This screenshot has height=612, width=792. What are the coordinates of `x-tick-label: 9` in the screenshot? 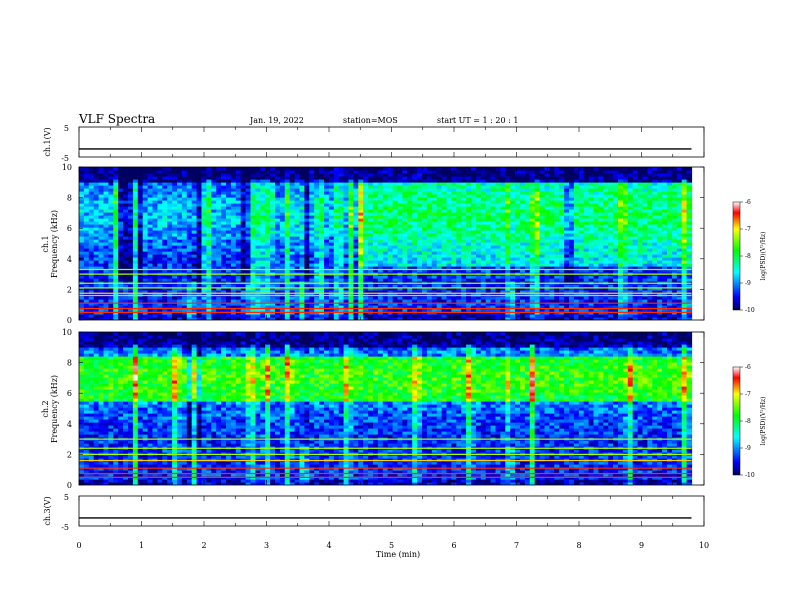 It's located at (641, 545).